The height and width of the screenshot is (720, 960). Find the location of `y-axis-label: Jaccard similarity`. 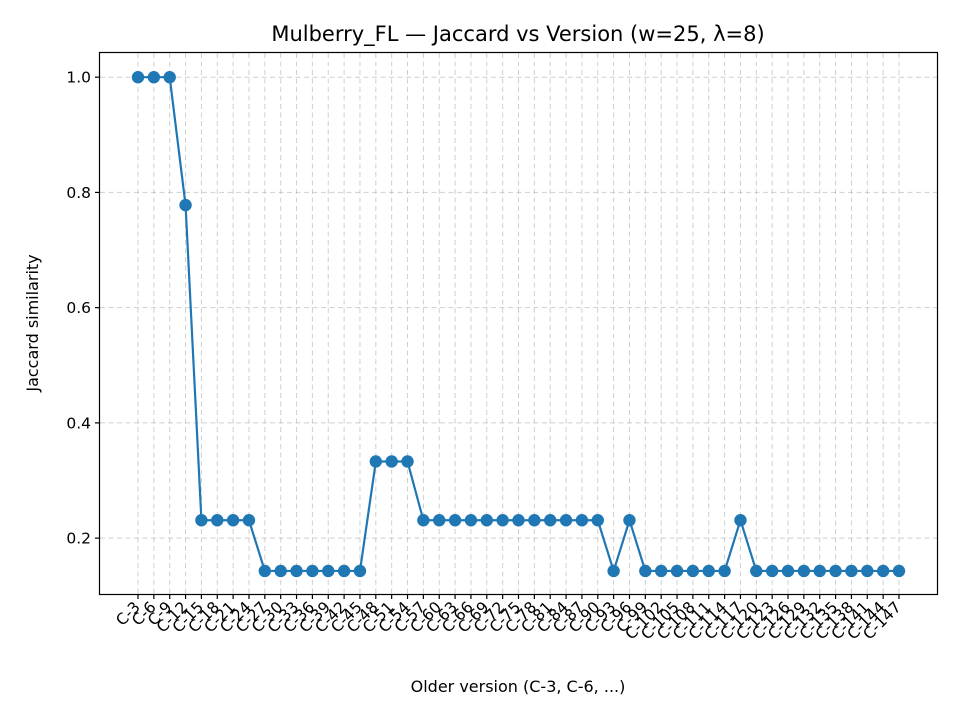

y-axis-label: Jaccard similarity is located at coordinates (32, 323).